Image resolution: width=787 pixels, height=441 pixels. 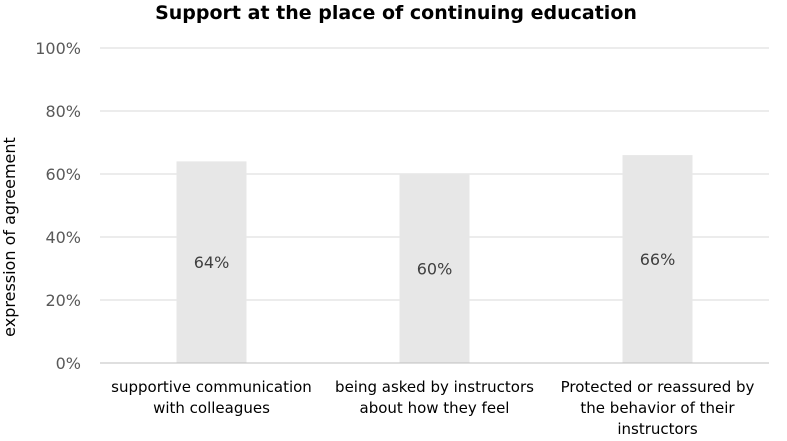 I want to click on data-label: 60%, so click(x=435, y=269).